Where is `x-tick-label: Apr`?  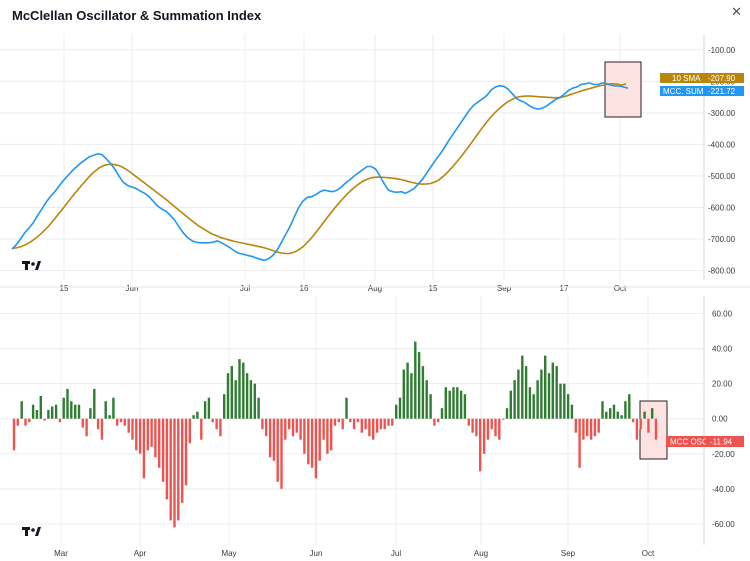 x-tick-label: Apr is located at coordinates (140, 553).